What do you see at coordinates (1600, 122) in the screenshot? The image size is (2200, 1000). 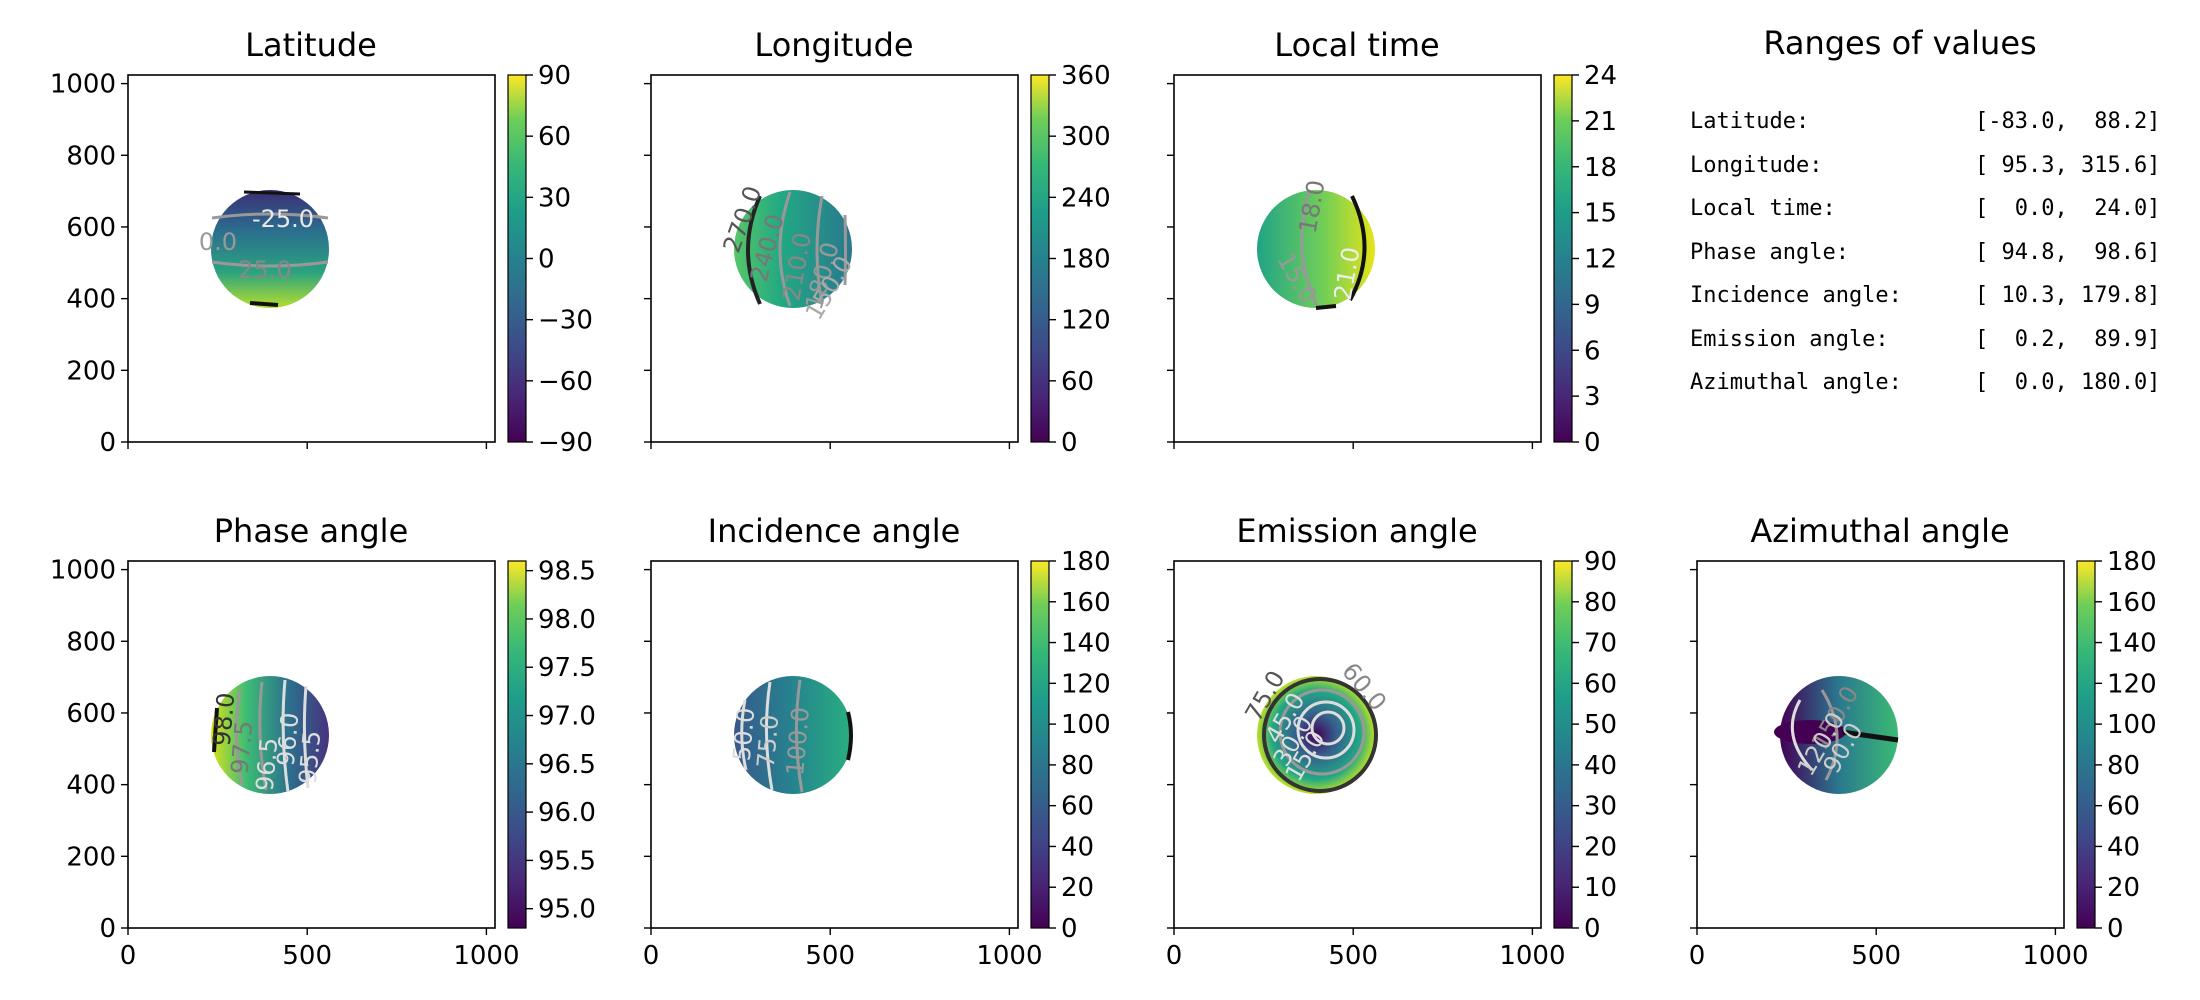 I see `colorbar-tick-label: 21` at bounding box center [1600, 122].